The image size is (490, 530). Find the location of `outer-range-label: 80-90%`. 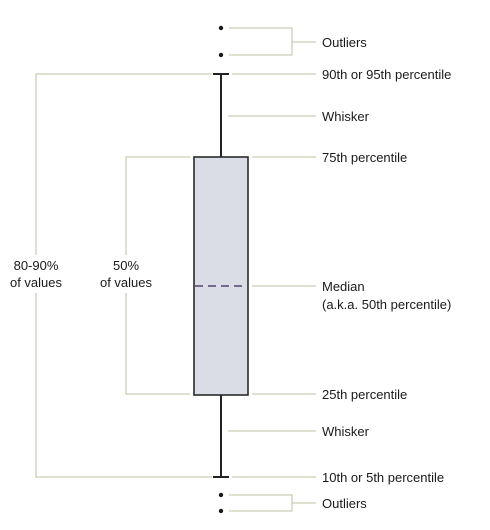

outer-range-label: 80-90% is located at coordinates (36, 265).